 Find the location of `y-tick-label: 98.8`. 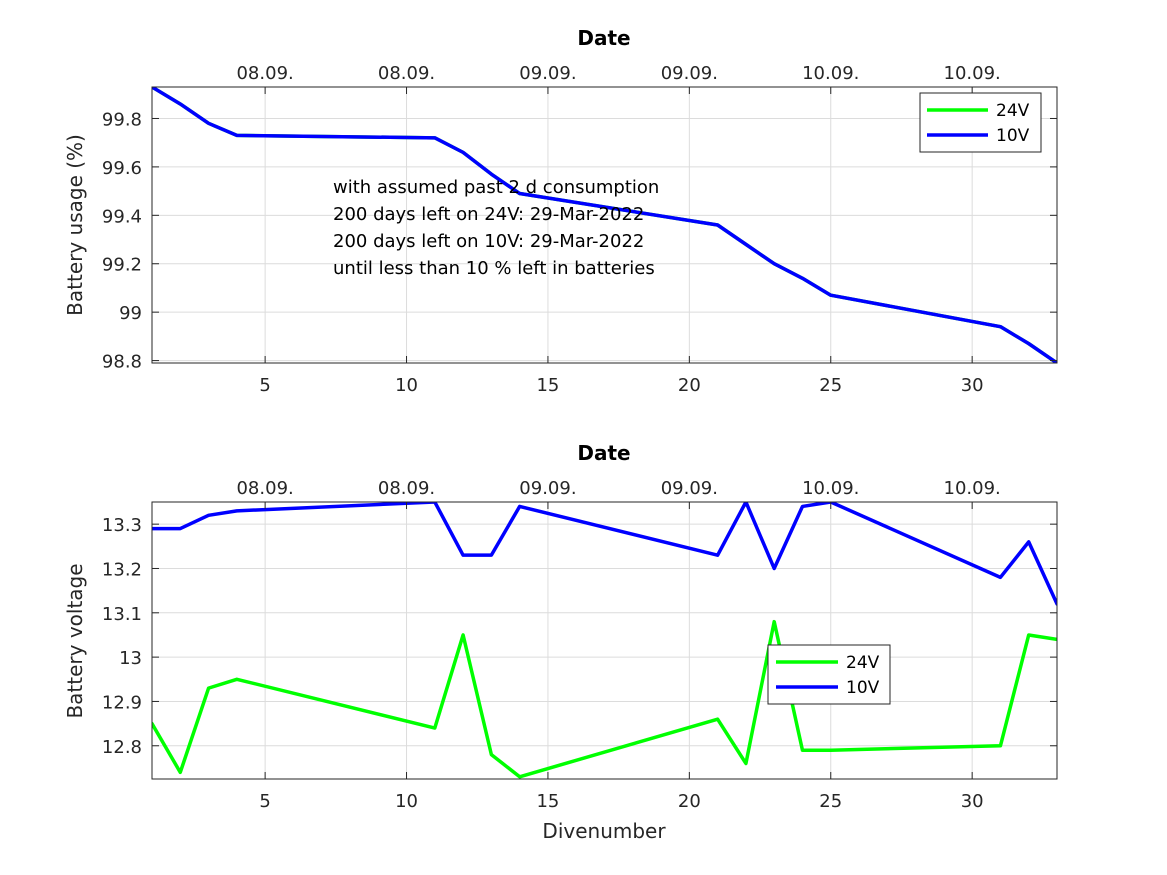

y-tick-label: 98.8 is located at coordinates (122, 362).